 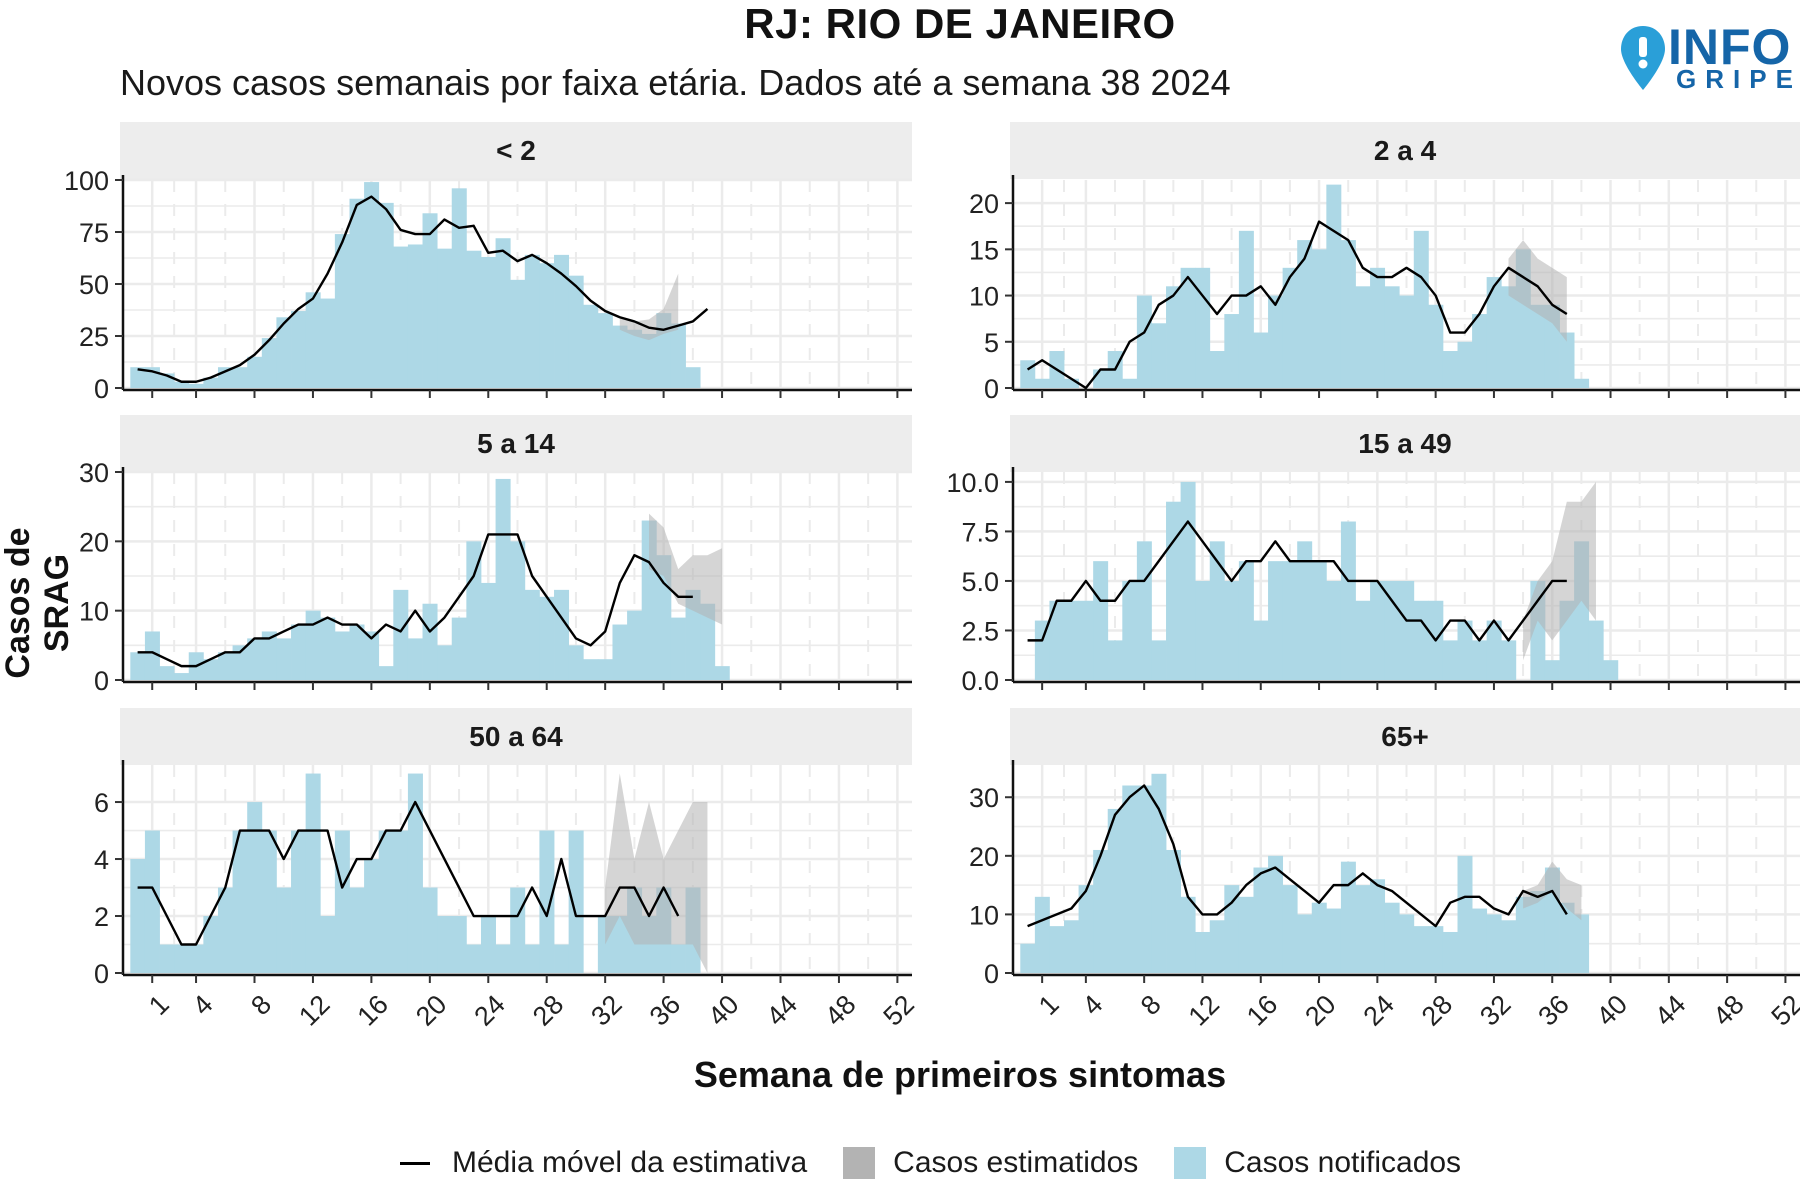 I want to click on y-tick-label: 30, so click(x=94, y=473).